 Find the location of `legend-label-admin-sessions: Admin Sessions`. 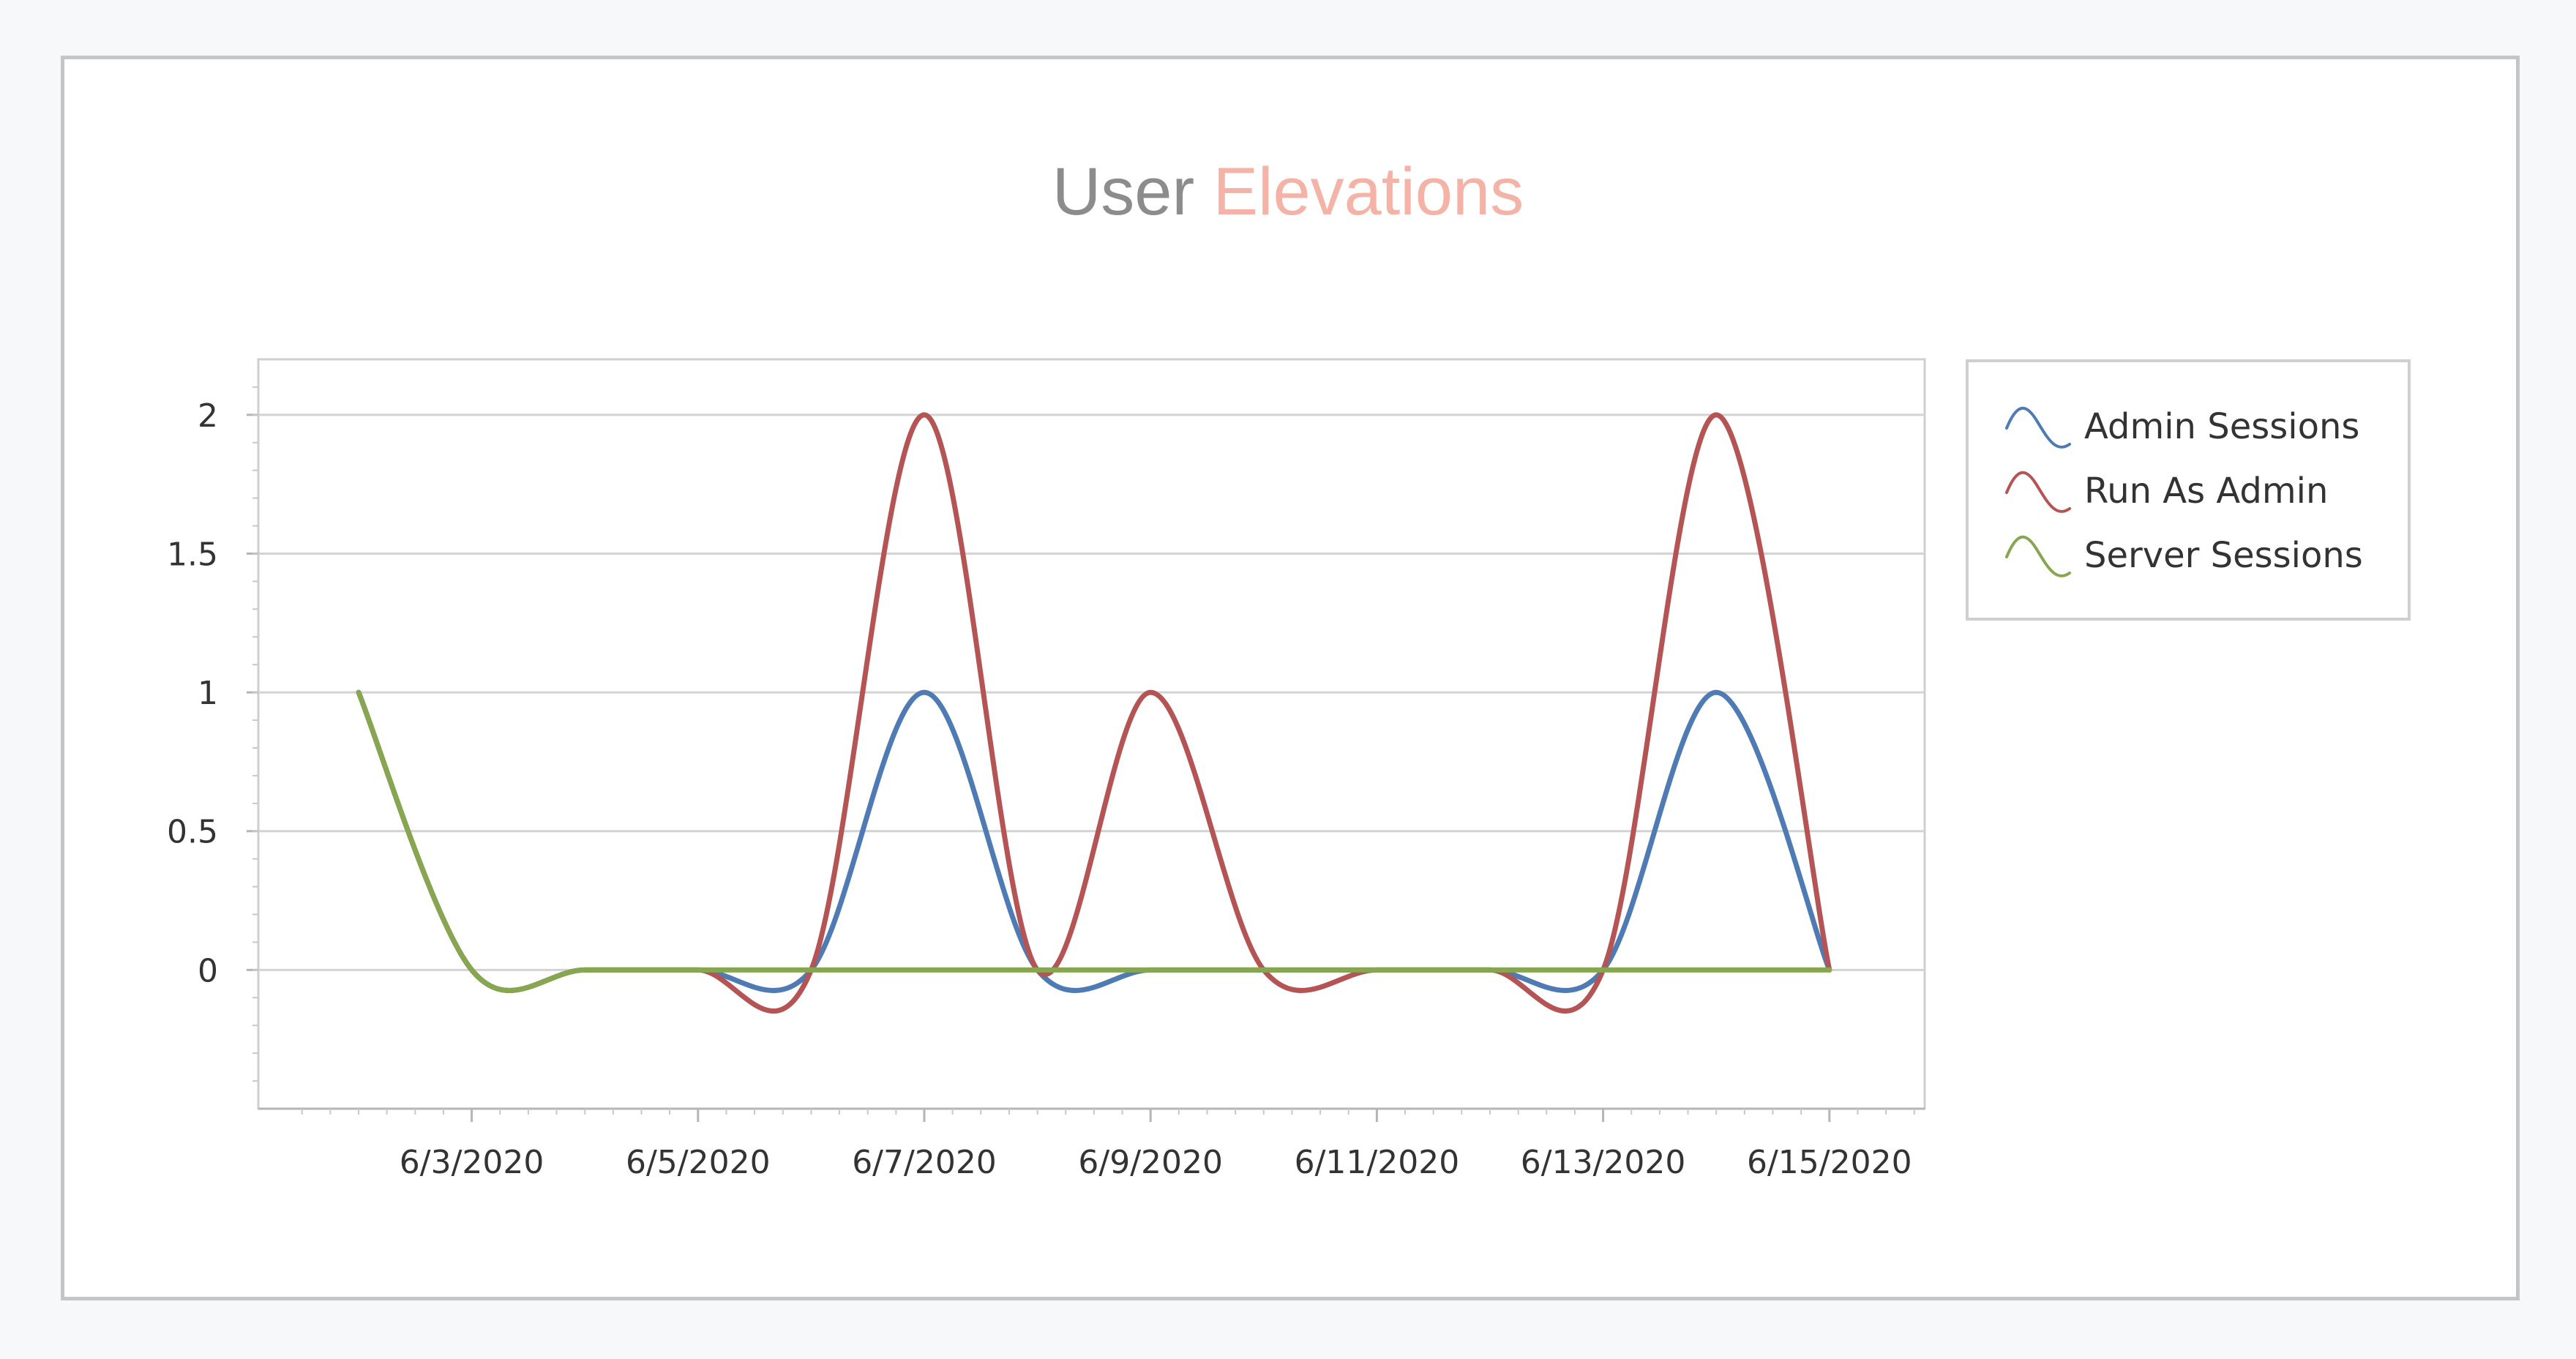

legend-label-admin-sessions: Admin Sessions is located at coordinates (2222, 426).